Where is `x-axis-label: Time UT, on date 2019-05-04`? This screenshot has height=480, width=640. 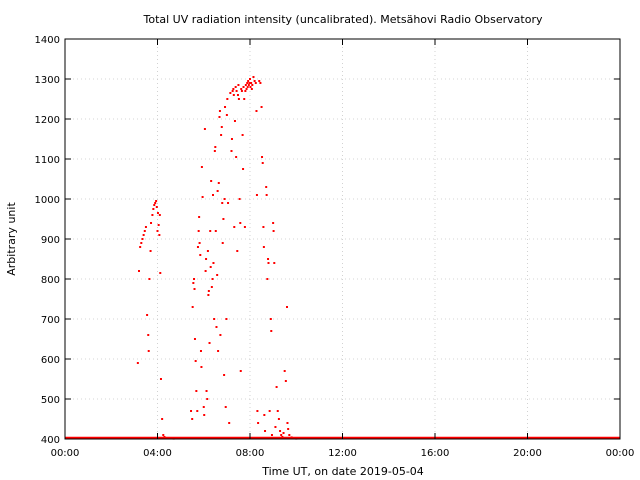 x-axis-label: Time UT, on date 2019-05-04 is located at coordinates (342, 471).